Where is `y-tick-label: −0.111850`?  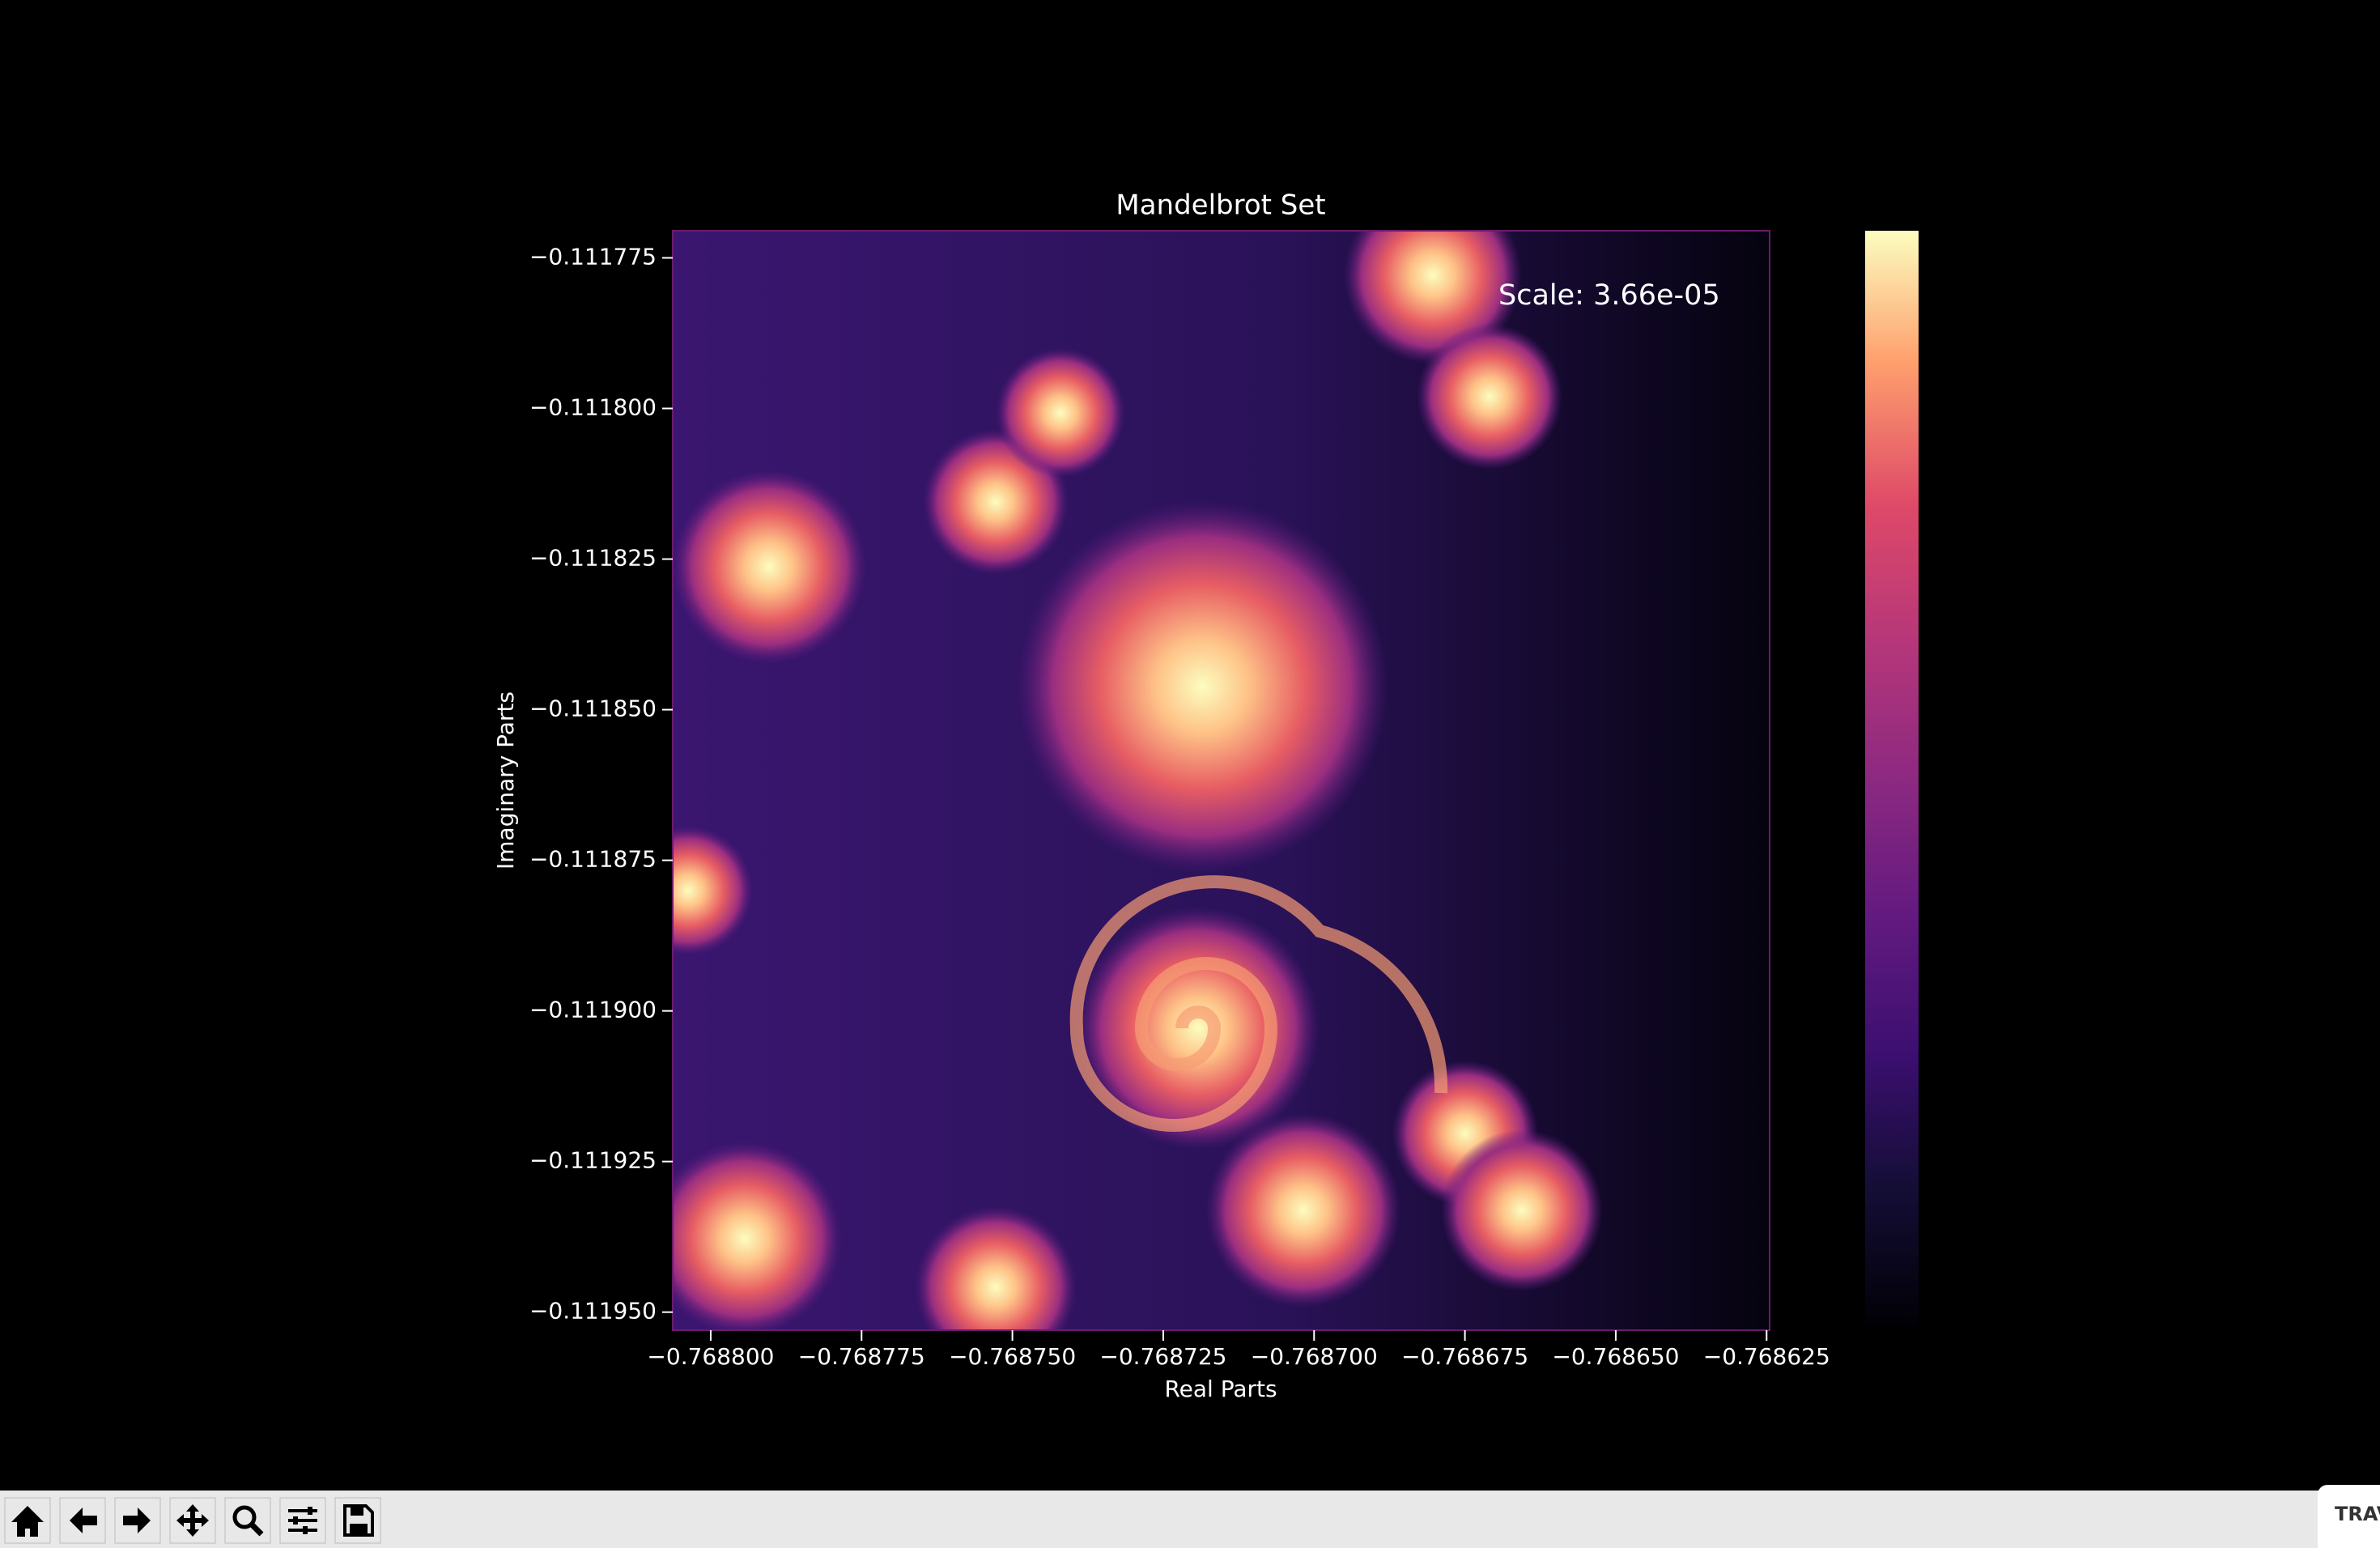 y-tick-label: −0.111850 is located at coordinates (593, 708).